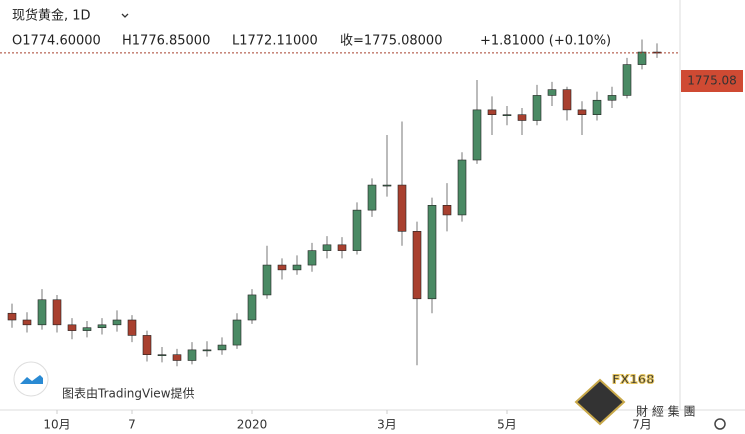 Image resolution: width=745 pixels, height=434 pixels. I want to click on x-tick-label: 10月, so click(56, 425).